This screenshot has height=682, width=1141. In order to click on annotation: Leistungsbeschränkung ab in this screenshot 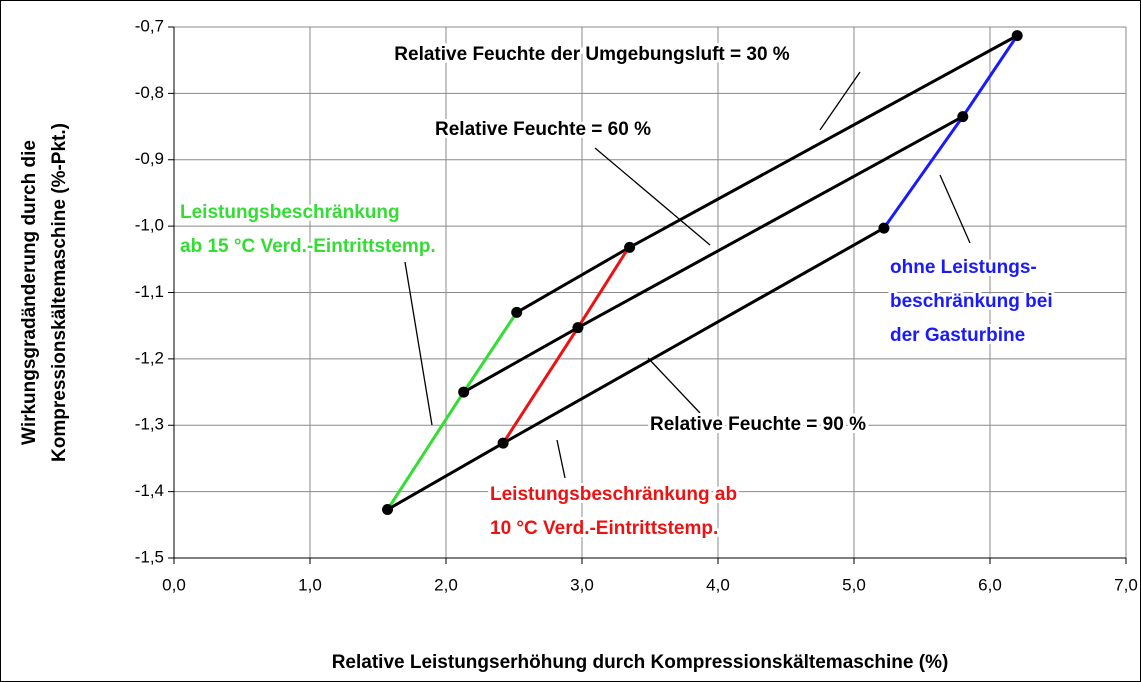, I will do `click(613, 494)`.